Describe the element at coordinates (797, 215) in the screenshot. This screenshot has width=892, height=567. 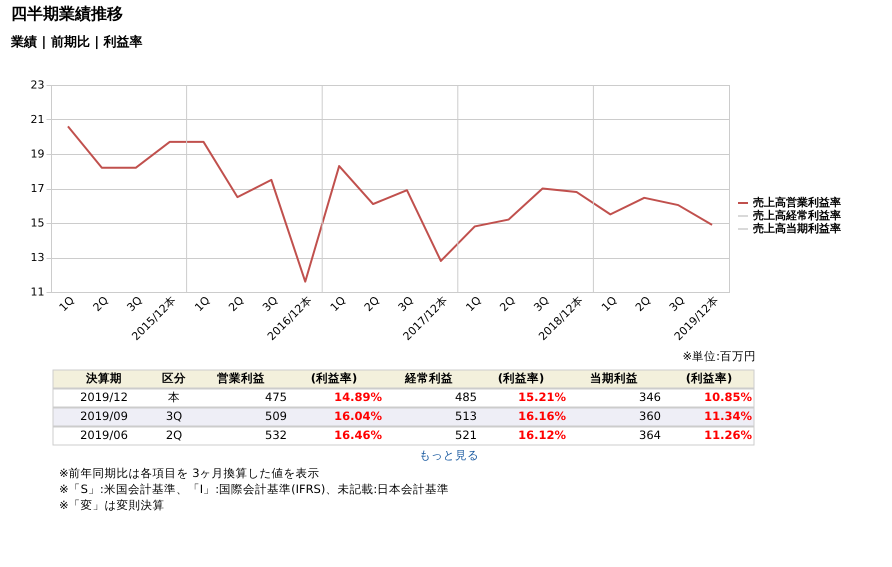
I see `legend-label: 売上高経常利益率` at that location.